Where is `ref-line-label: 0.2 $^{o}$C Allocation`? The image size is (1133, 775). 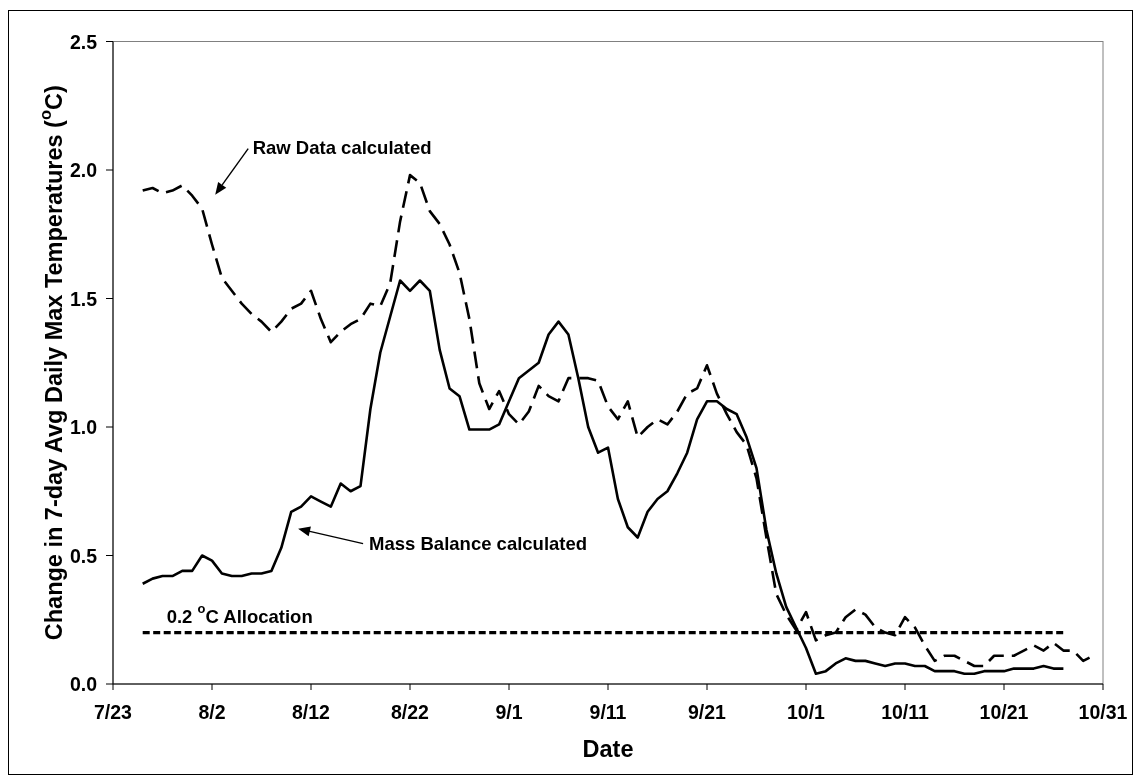
ref-line-label: 0.2 $^{o}$C Allocation is located at coordinates (239, 613).